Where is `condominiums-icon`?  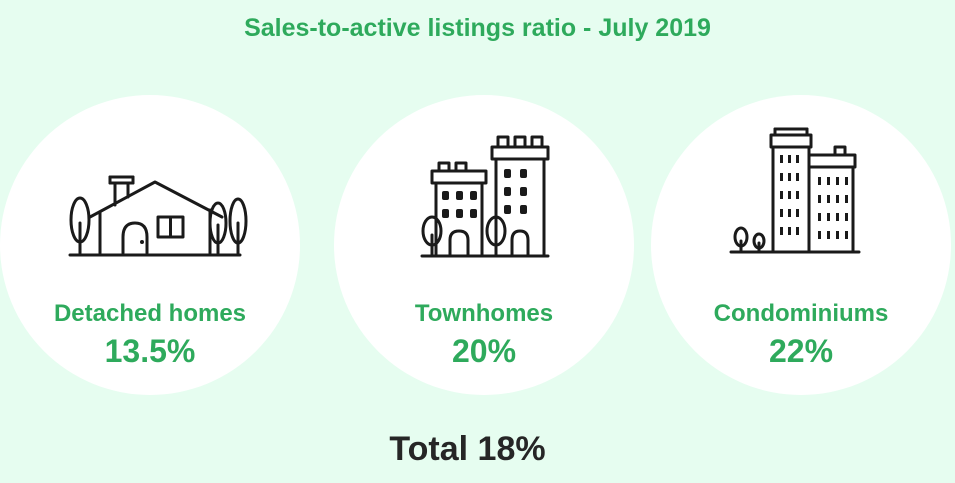 condominiums-icon is located at coordinates (795, 190).